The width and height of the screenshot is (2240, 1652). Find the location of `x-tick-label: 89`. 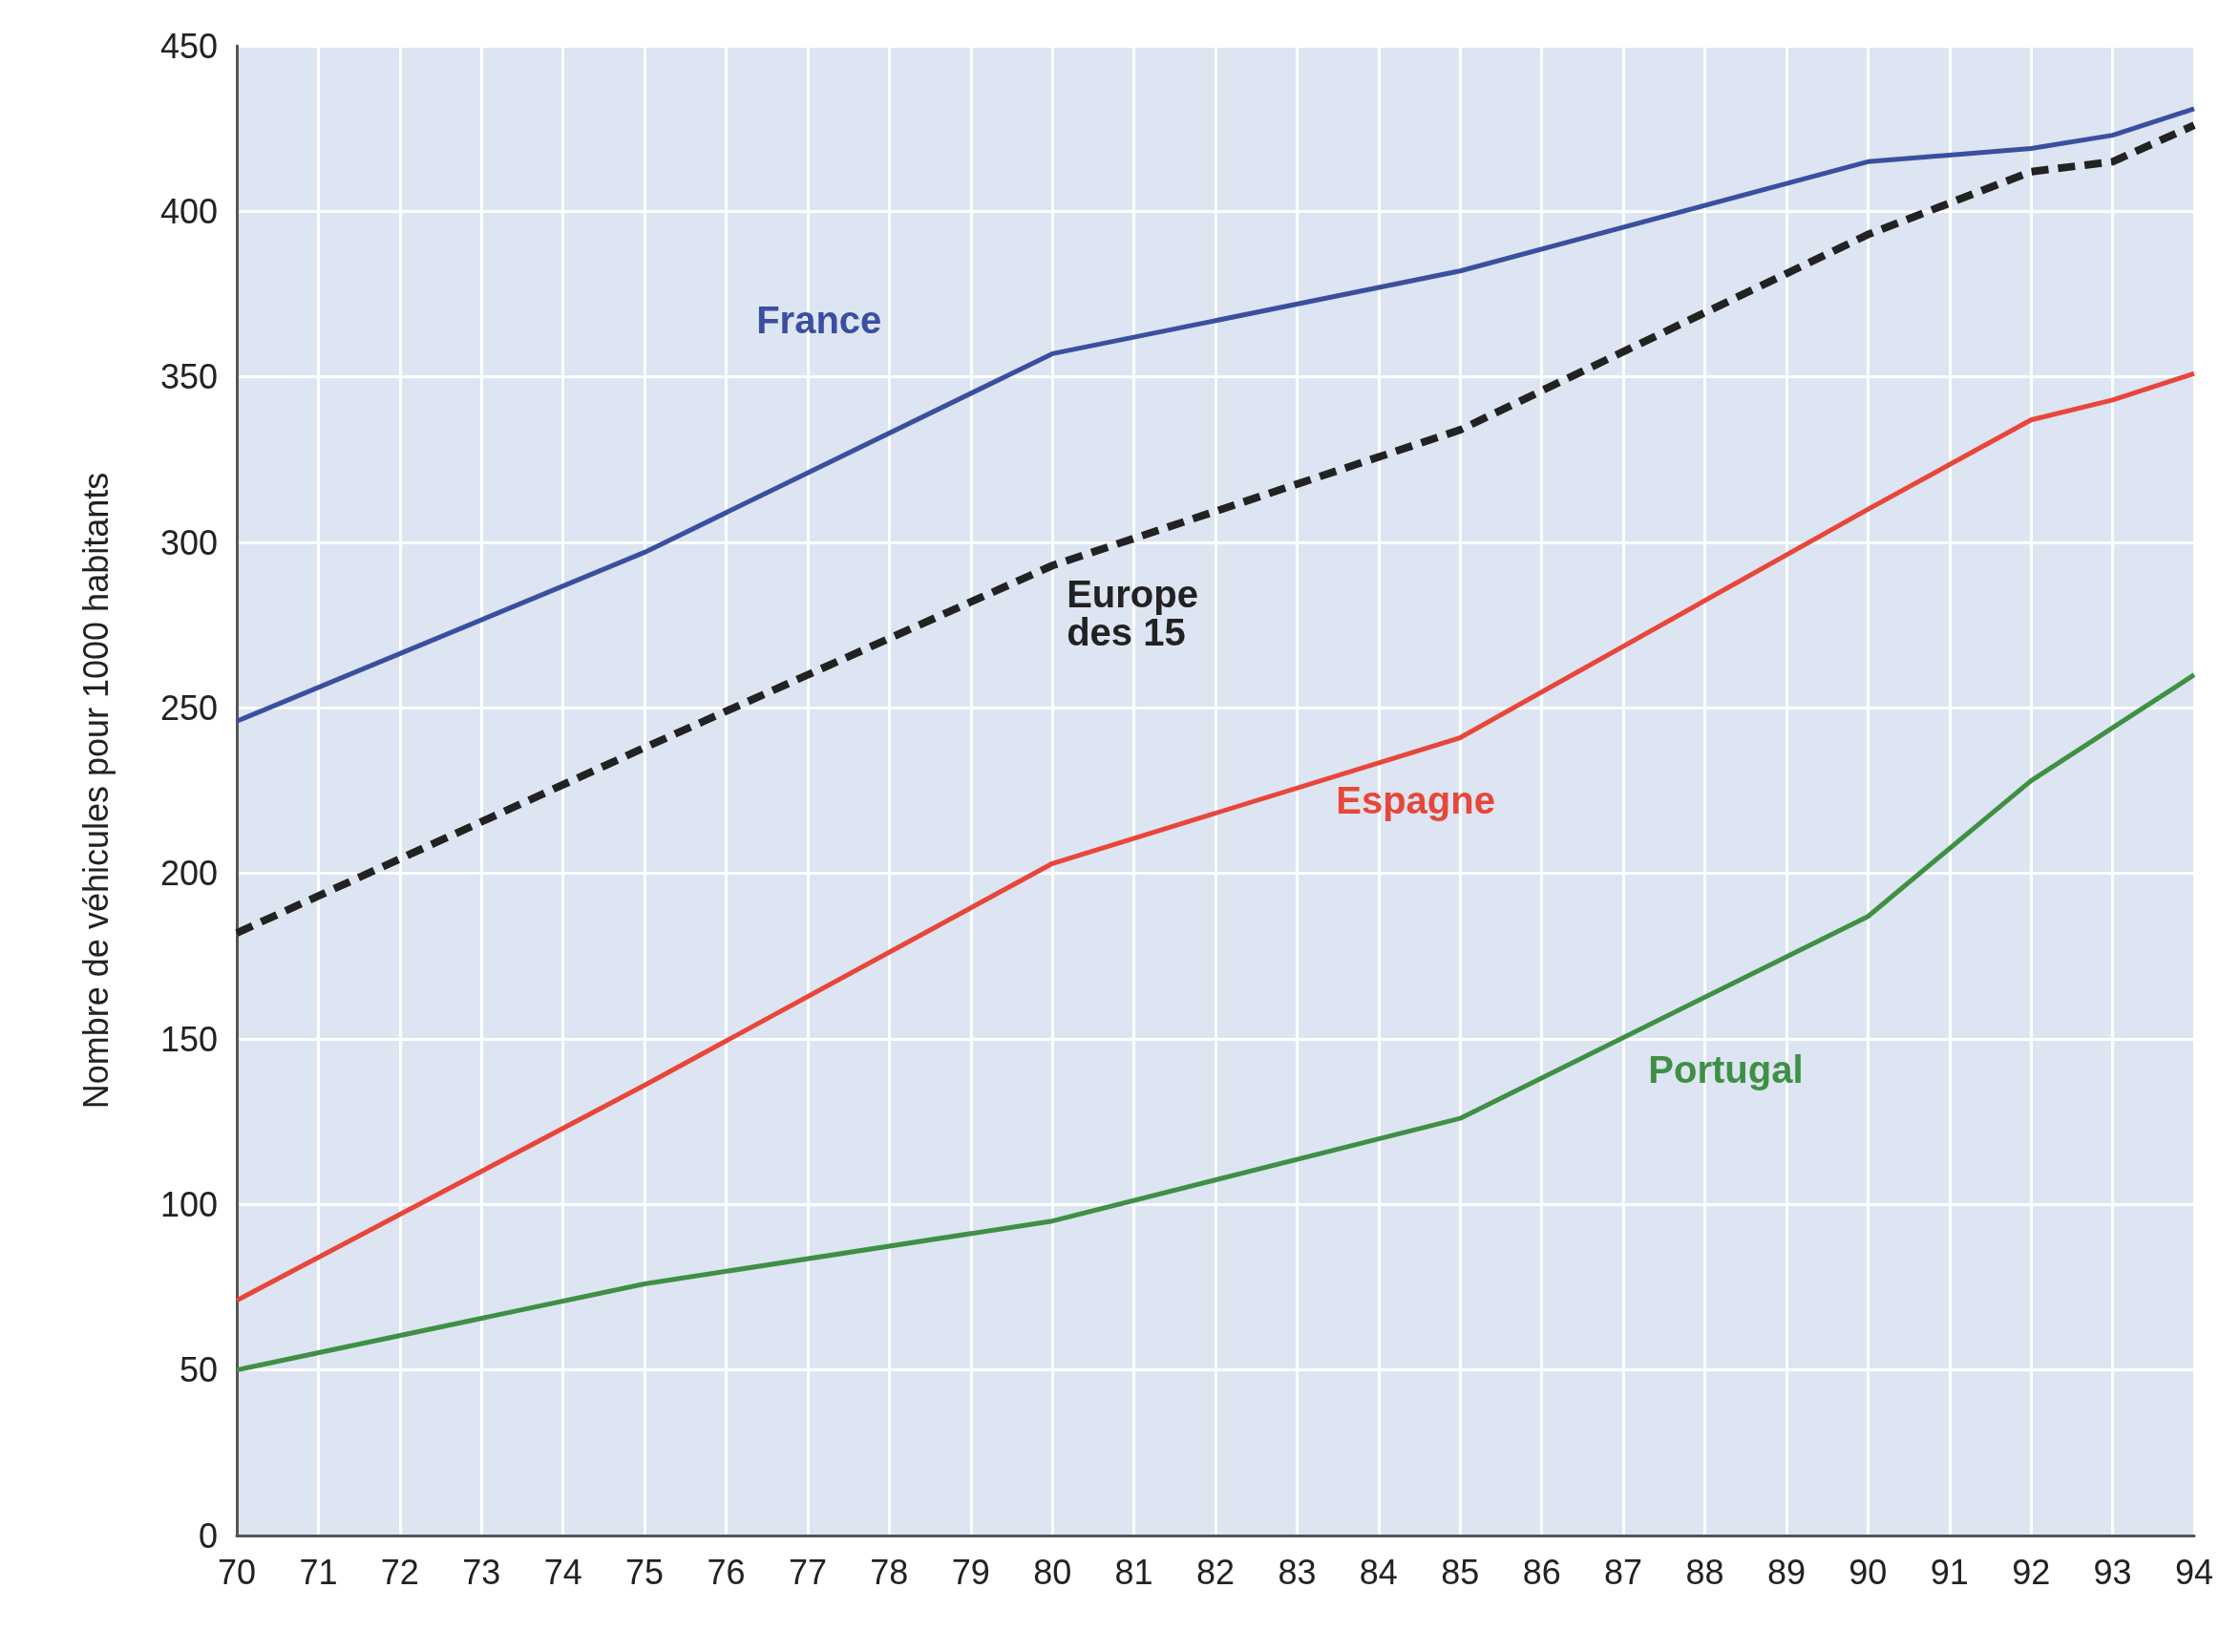

x-tick-label: 89 is located at coordinates (1786, 1572).